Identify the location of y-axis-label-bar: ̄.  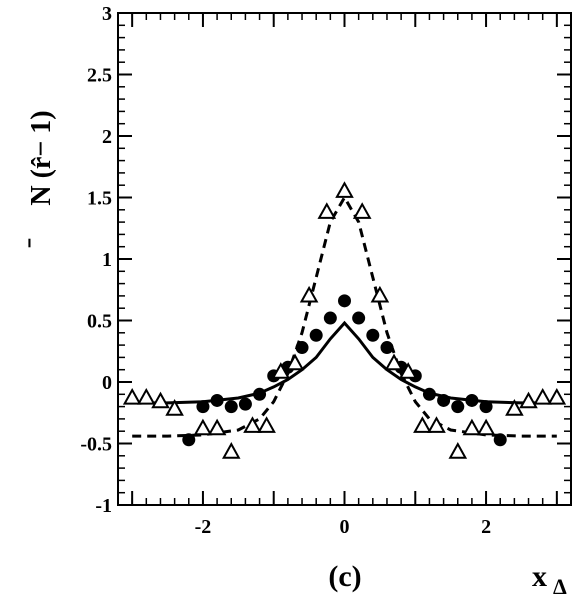
(29, 243).